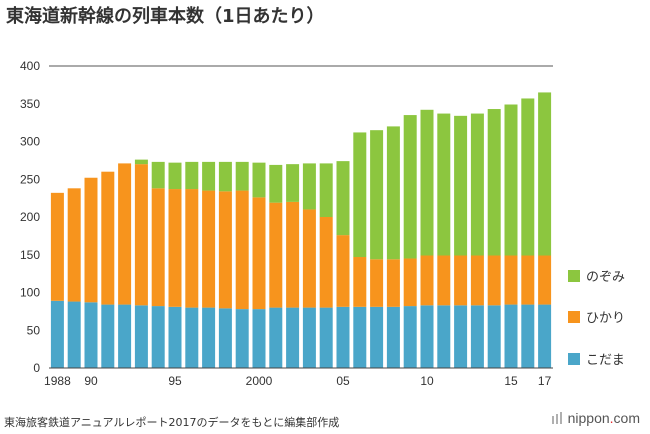 Image resolution: width=650 pixels, height=434 pixels. I want to click on bar-segment-1999-のぞみ, so click(242, 176).